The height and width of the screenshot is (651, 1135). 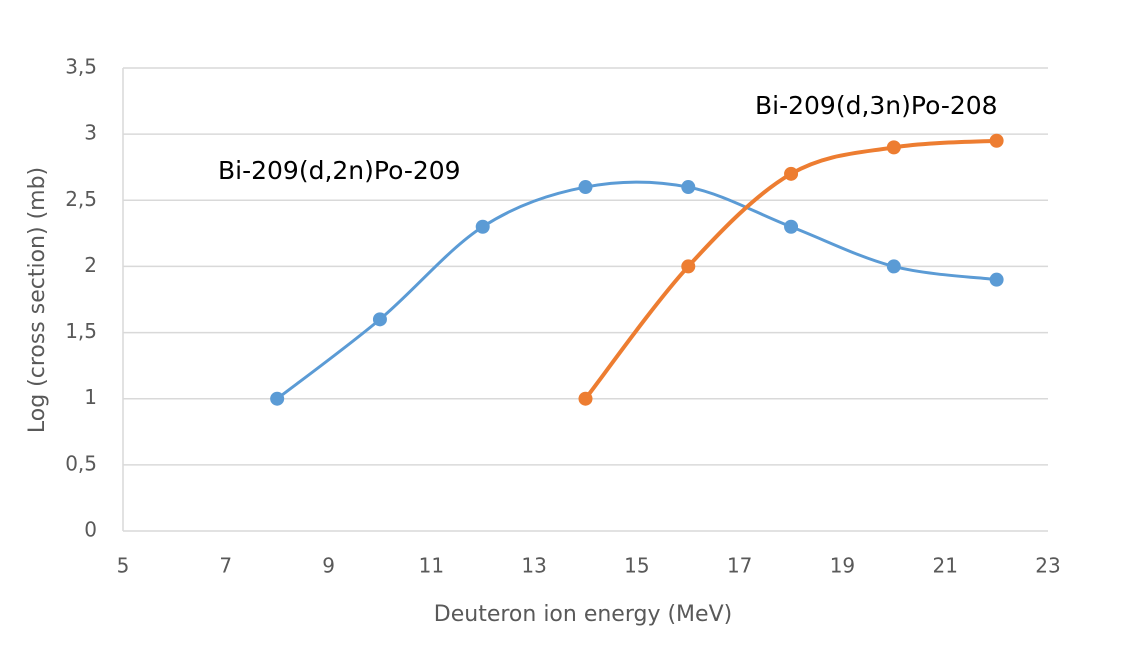 I want to click on x-tick-label: 15, so click(x=636, y=566).